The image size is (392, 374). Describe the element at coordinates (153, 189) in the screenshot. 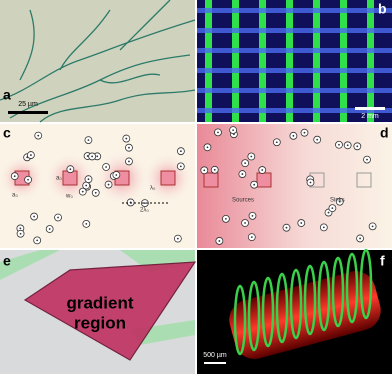

I see `annotation: λ₀` at that location.